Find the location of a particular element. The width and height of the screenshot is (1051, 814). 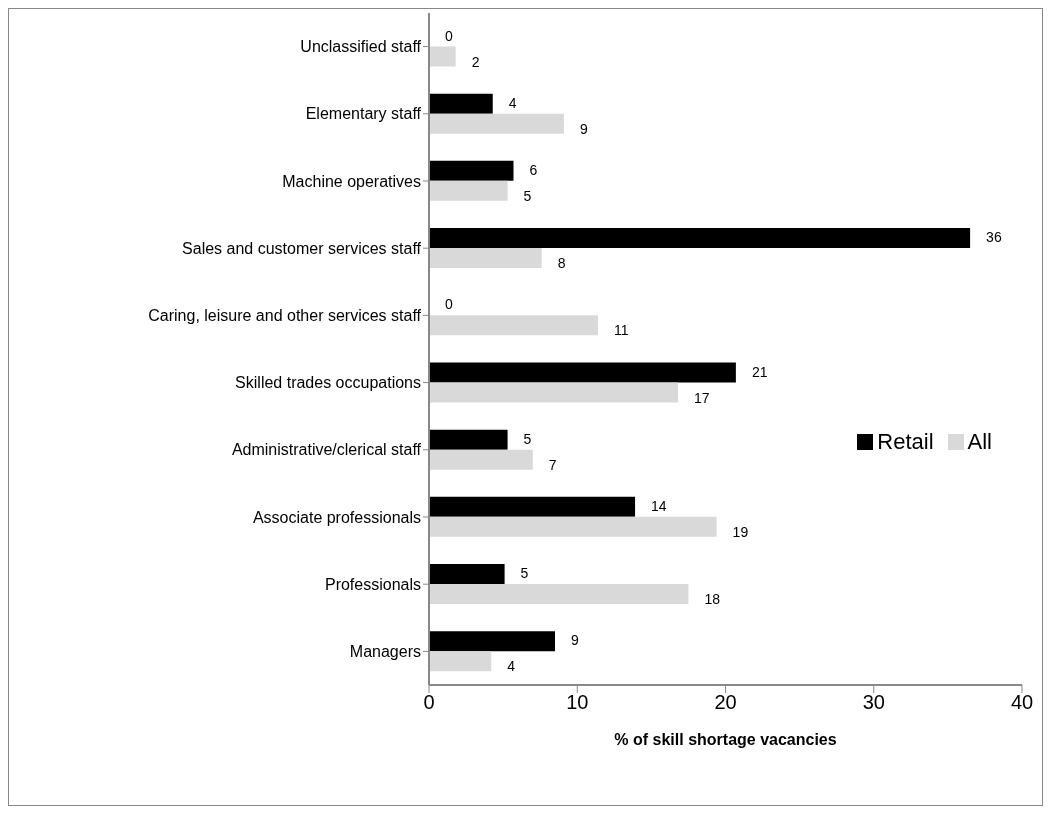

y-tick-label: Unclassified staff is located at coordinates (361, 47).